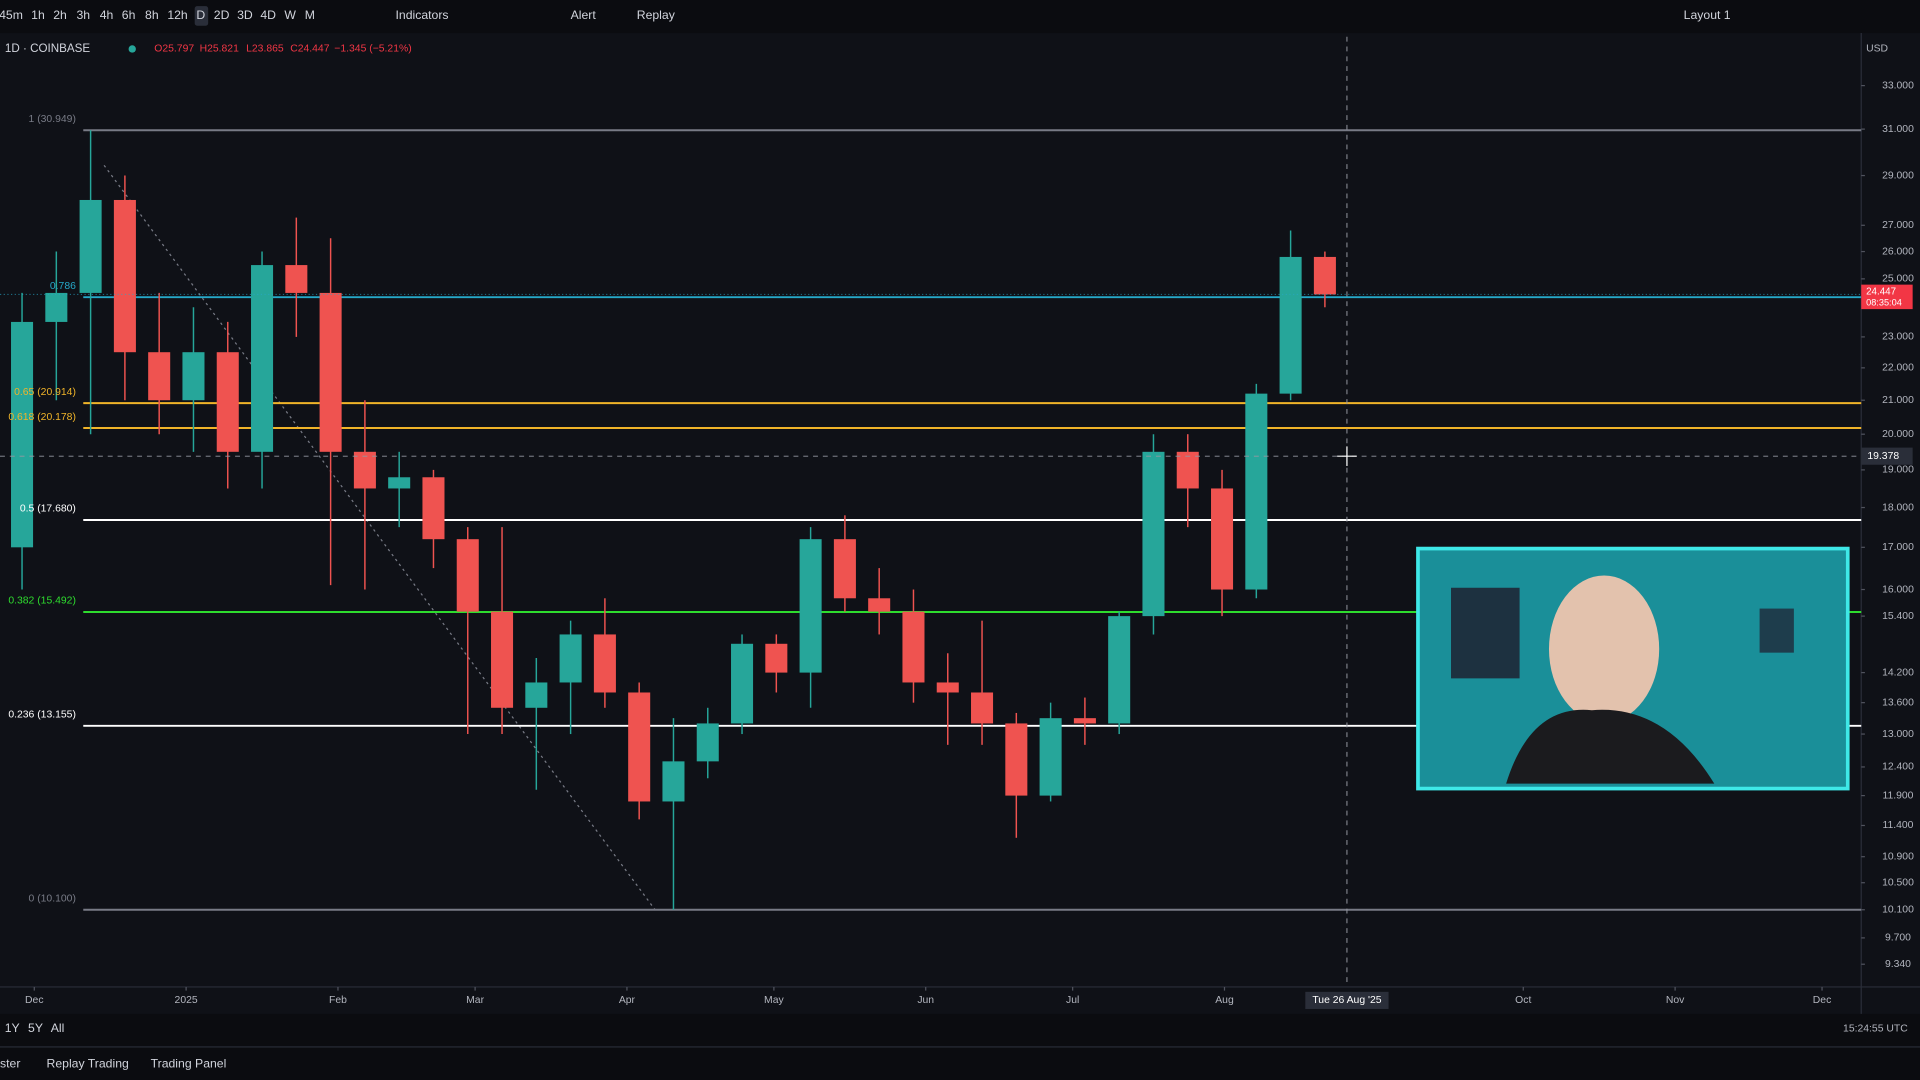  What do you see at coordinates (48, 509) in the screenshot?
I see `fib-label: 0.5 (17.680)` at bounding box center [48, 509].